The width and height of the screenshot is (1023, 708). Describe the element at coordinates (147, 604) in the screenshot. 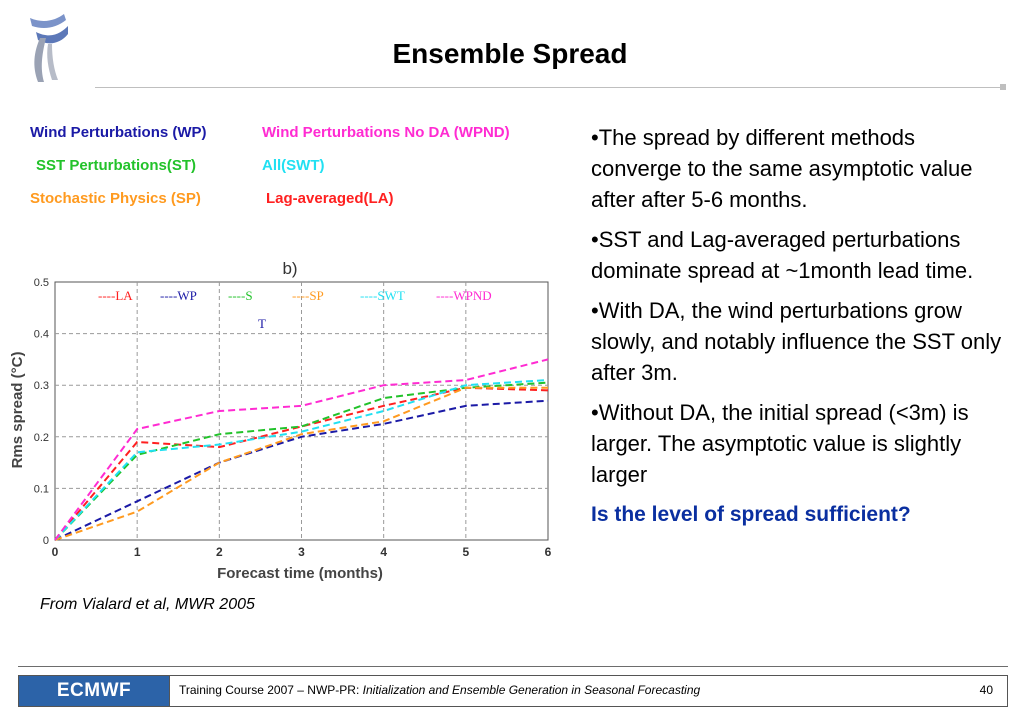

I see `figure-caption: From Vialard et al, MWR 2005` at that location.